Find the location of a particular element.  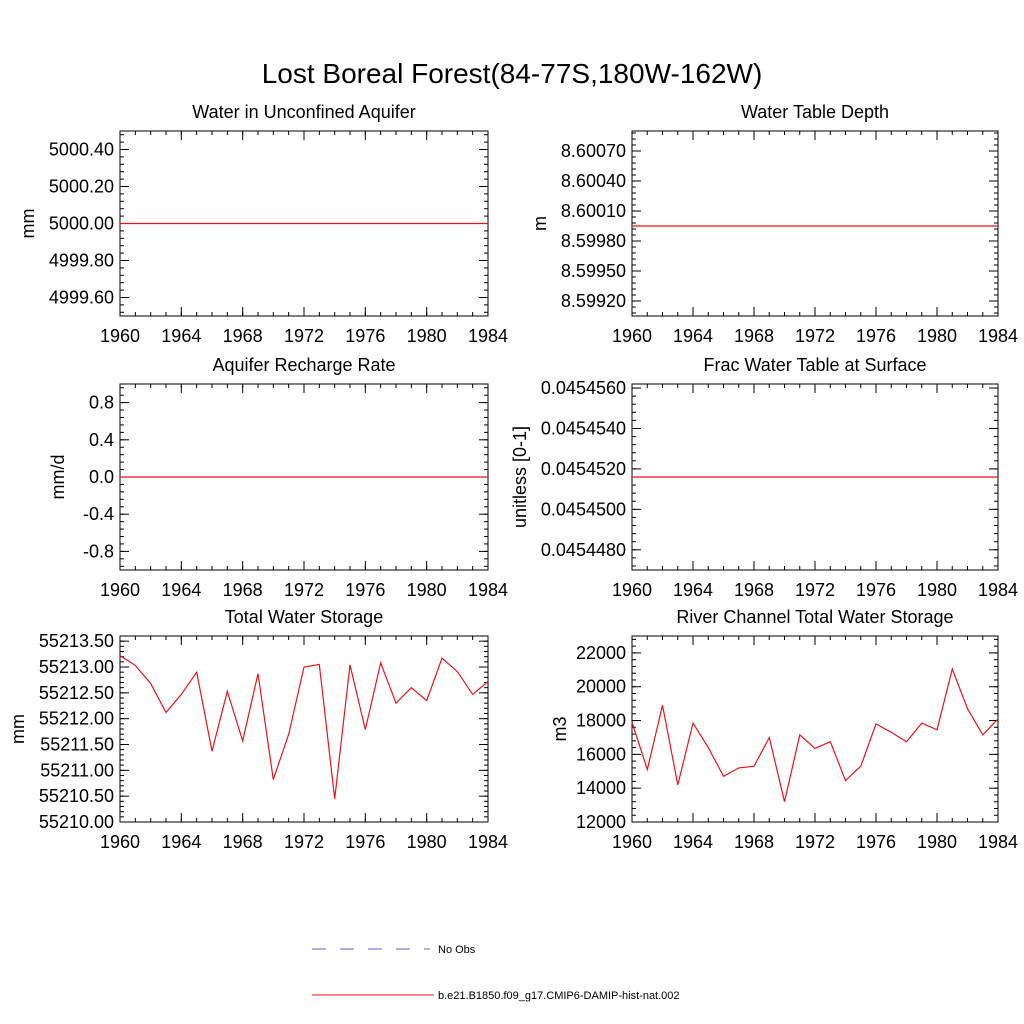

y-tick-label: 8.59920 is located at coordinates (593, 301).